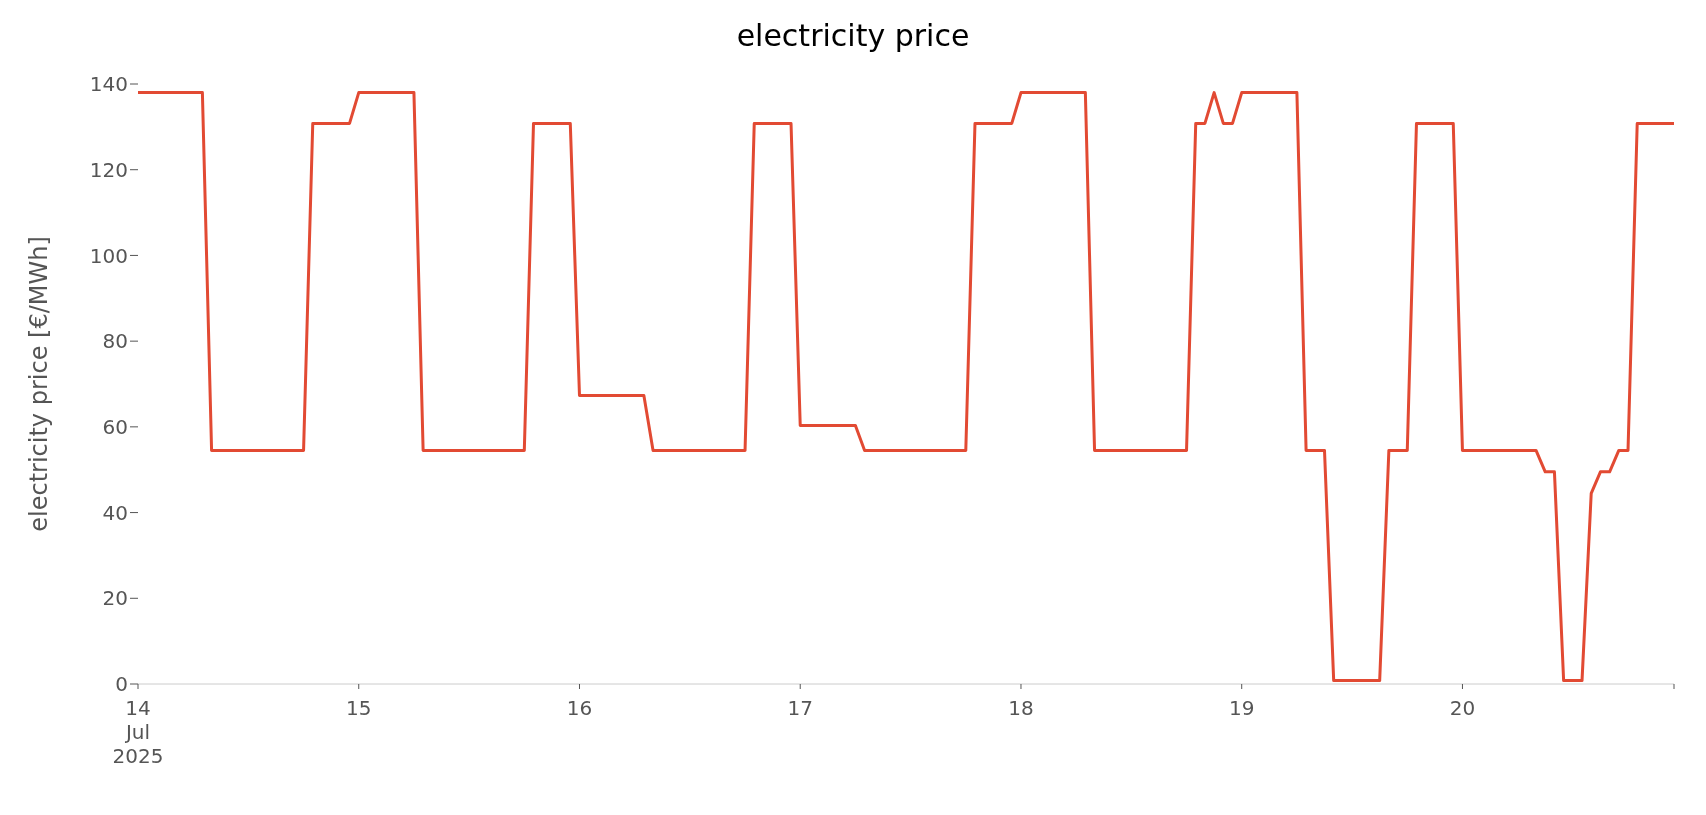  I want to click on y-axis-title: electricity price [€/MWh], so click(38, 384).